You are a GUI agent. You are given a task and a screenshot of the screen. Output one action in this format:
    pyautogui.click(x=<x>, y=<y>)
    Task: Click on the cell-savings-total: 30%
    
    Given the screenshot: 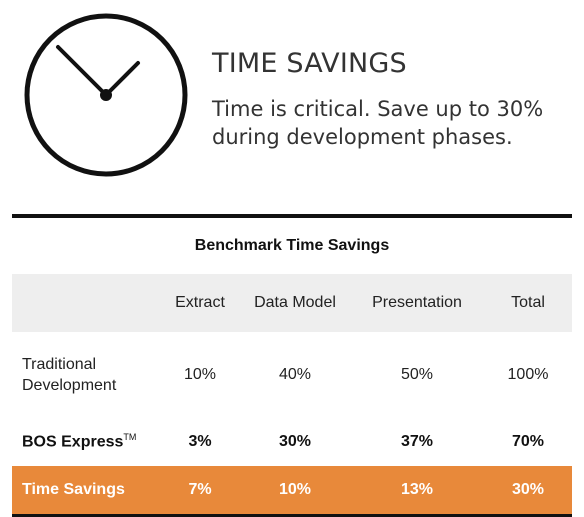 What is the action you would take?
    pyautogui.click(x=528, y=489)
    